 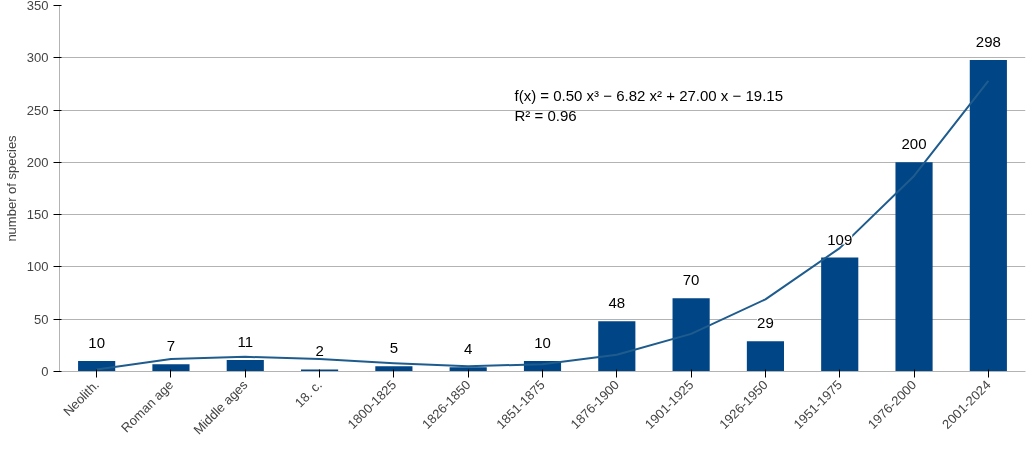 What do you see at coordinates (245, 341) in the screenshot?
I see `data-label: 11` at bounding box center [245, 341].